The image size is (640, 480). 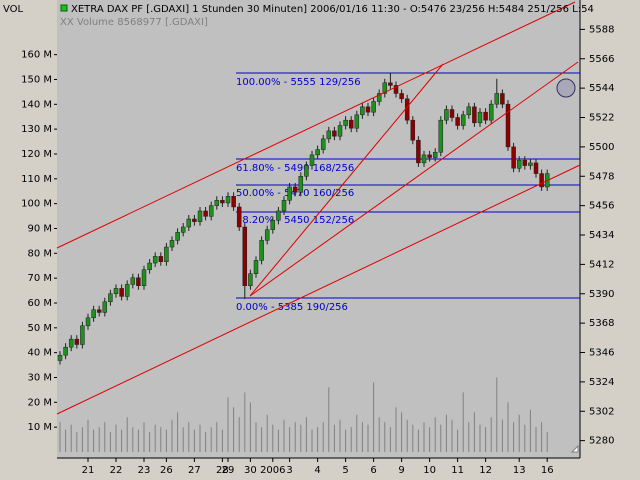 I want to click on x-tick-label: 29, so click(x=228, y=470).